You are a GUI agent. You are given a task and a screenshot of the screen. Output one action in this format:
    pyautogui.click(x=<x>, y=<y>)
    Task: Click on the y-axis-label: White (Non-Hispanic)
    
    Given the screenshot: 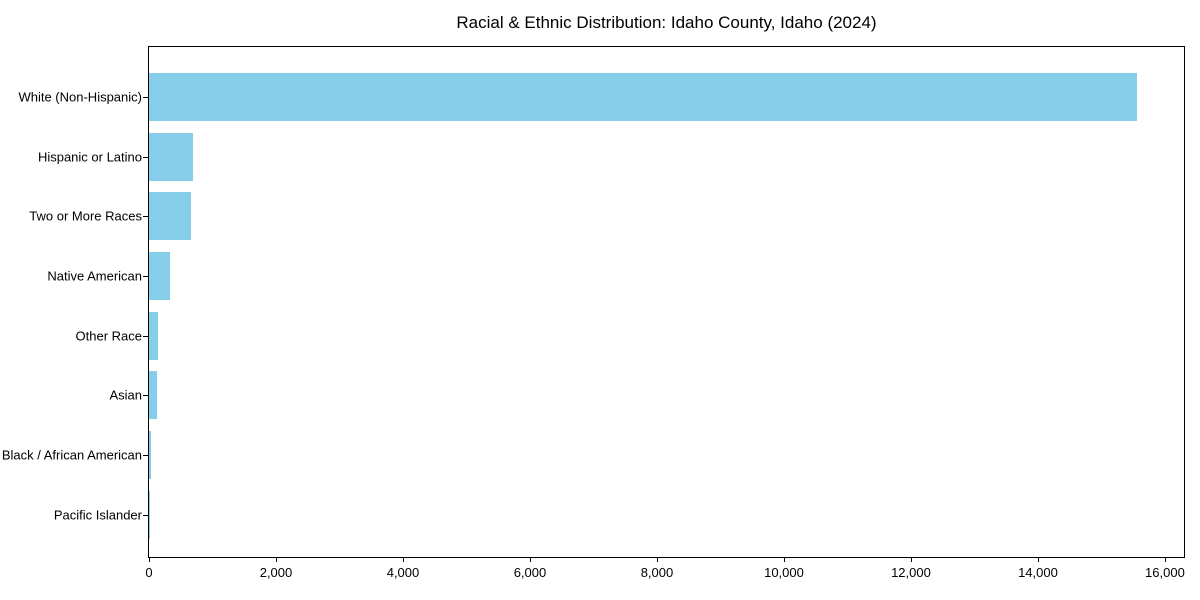 What is the action you would take?
    pyautogui.click(x=80, y=97)
    